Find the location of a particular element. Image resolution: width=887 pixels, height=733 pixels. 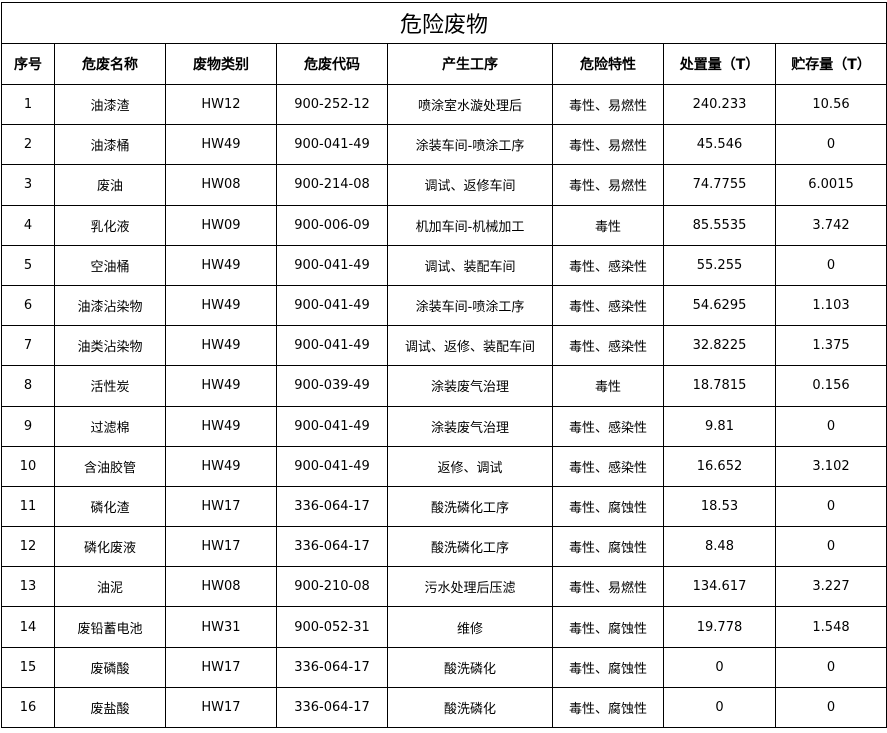

cell-index: 2 is located at coordinates (28, 145).